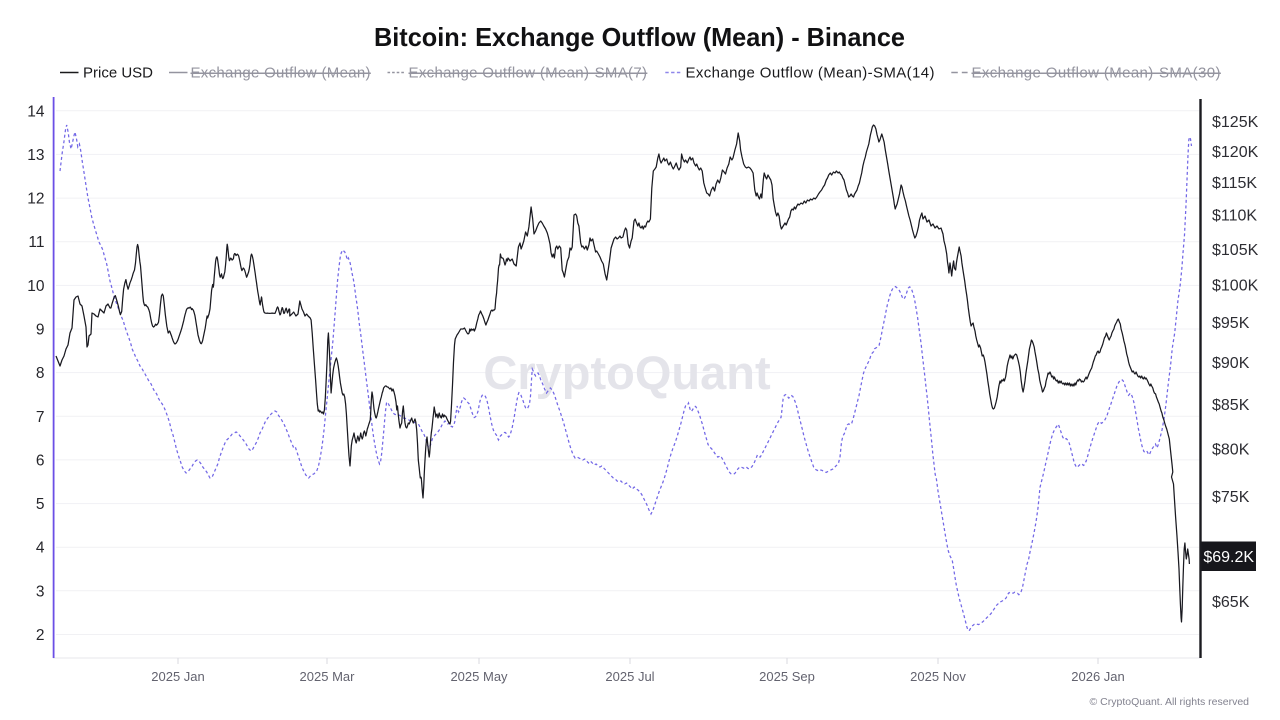 This screenshot has height=720, width=1280. Describe the element at coordinates (328, 676) in the screenshot. I see `svg-text: 2025 Mar` at that location.